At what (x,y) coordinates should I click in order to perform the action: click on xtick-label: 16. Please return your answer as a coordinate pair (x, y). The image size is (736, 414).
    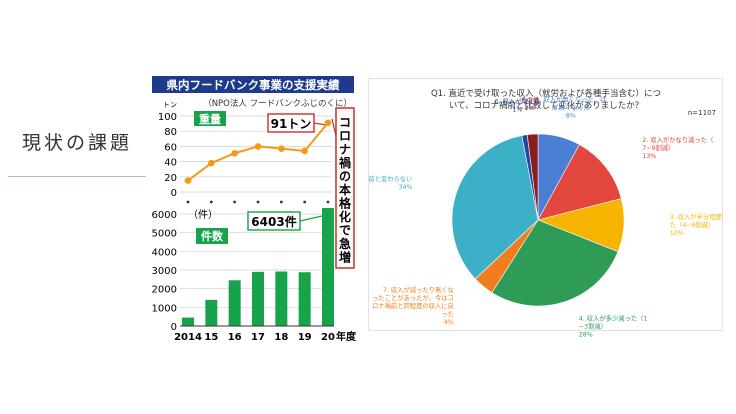
    Looking at the image, I should click on (235, 337).